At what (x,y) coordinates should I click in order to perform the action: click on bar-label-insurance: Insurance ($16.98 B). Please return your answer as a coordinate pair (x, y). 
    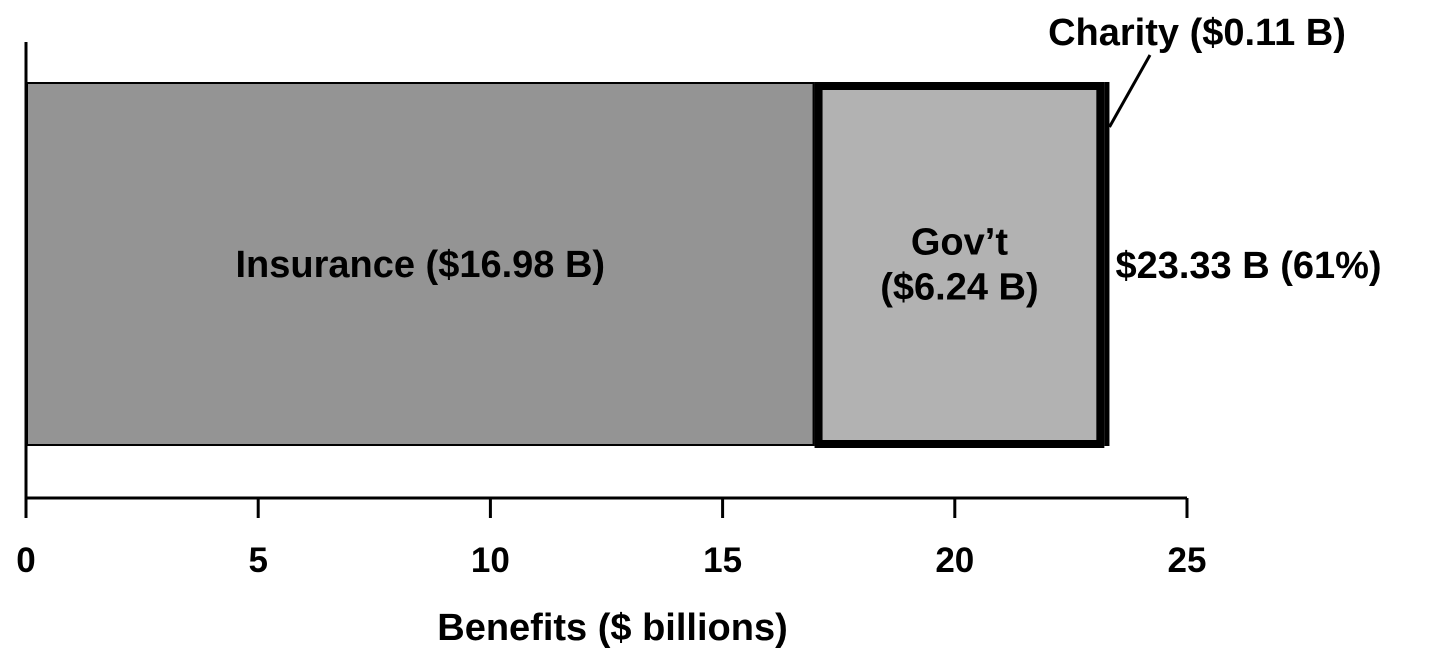
    Looking at the image, I should click on (420, 265).